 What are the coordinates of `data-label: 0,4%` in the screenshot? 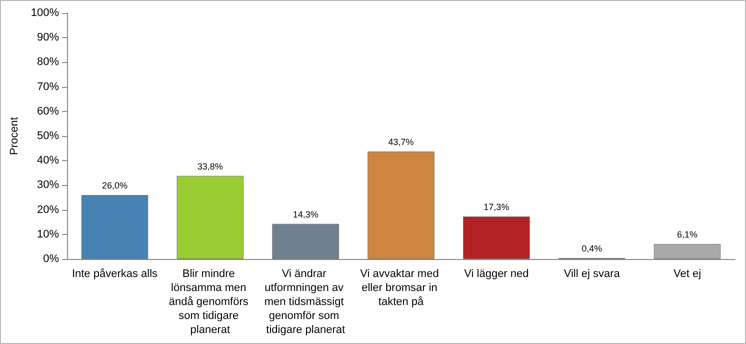 It's located at (592, 249).